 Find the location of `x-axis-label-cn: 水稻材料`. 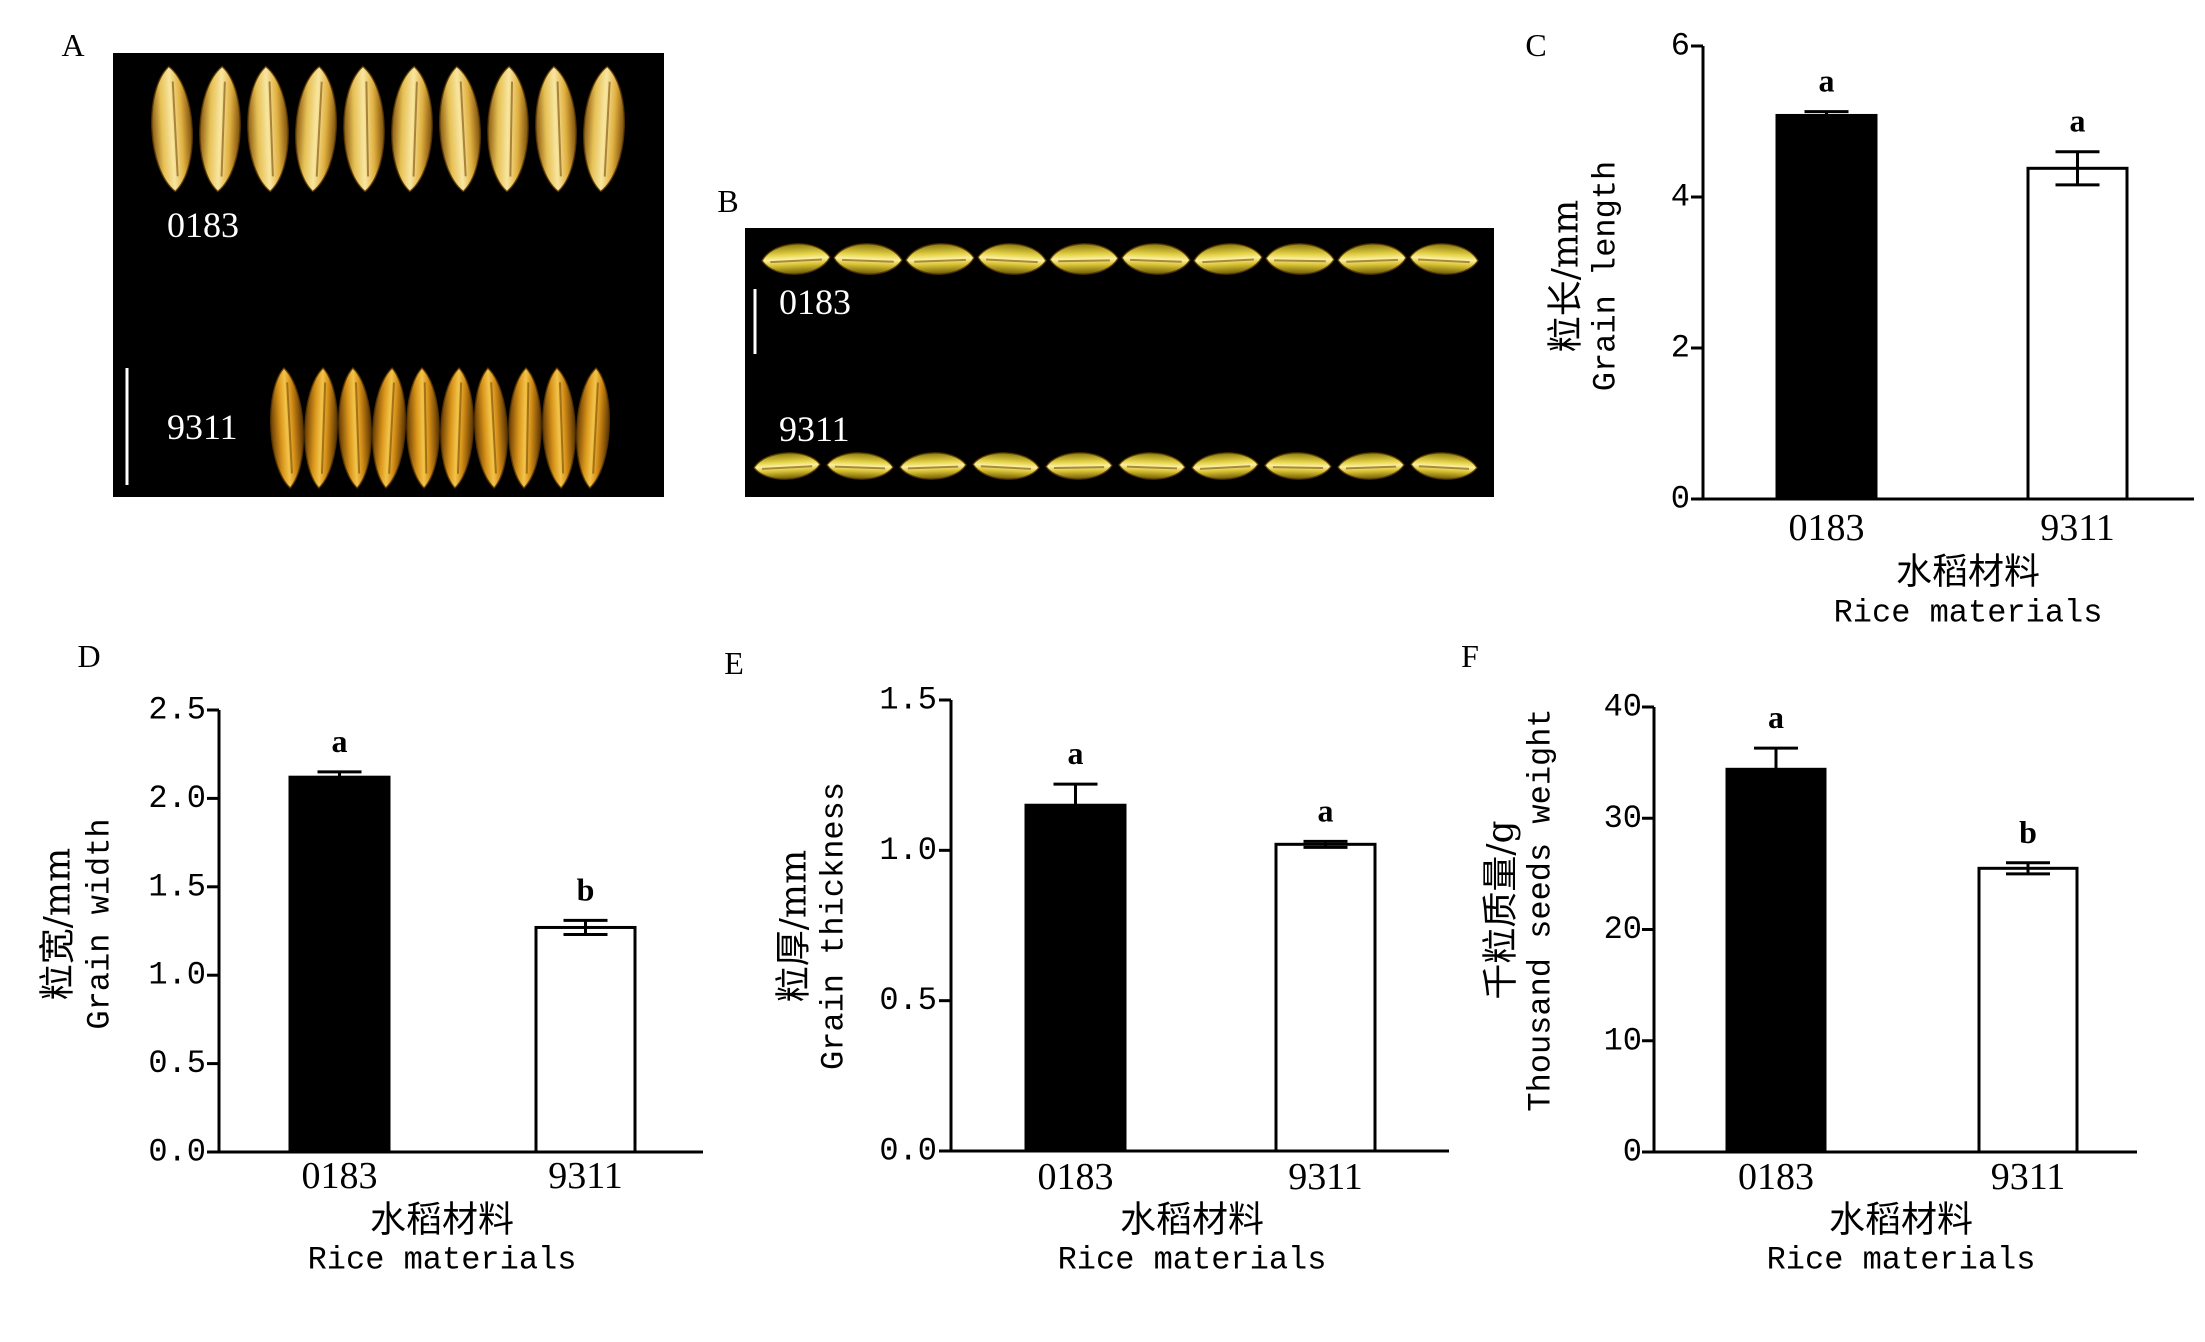

x-axis-label-cn: 水稻材料 is located at coordinates (1901, 1220).